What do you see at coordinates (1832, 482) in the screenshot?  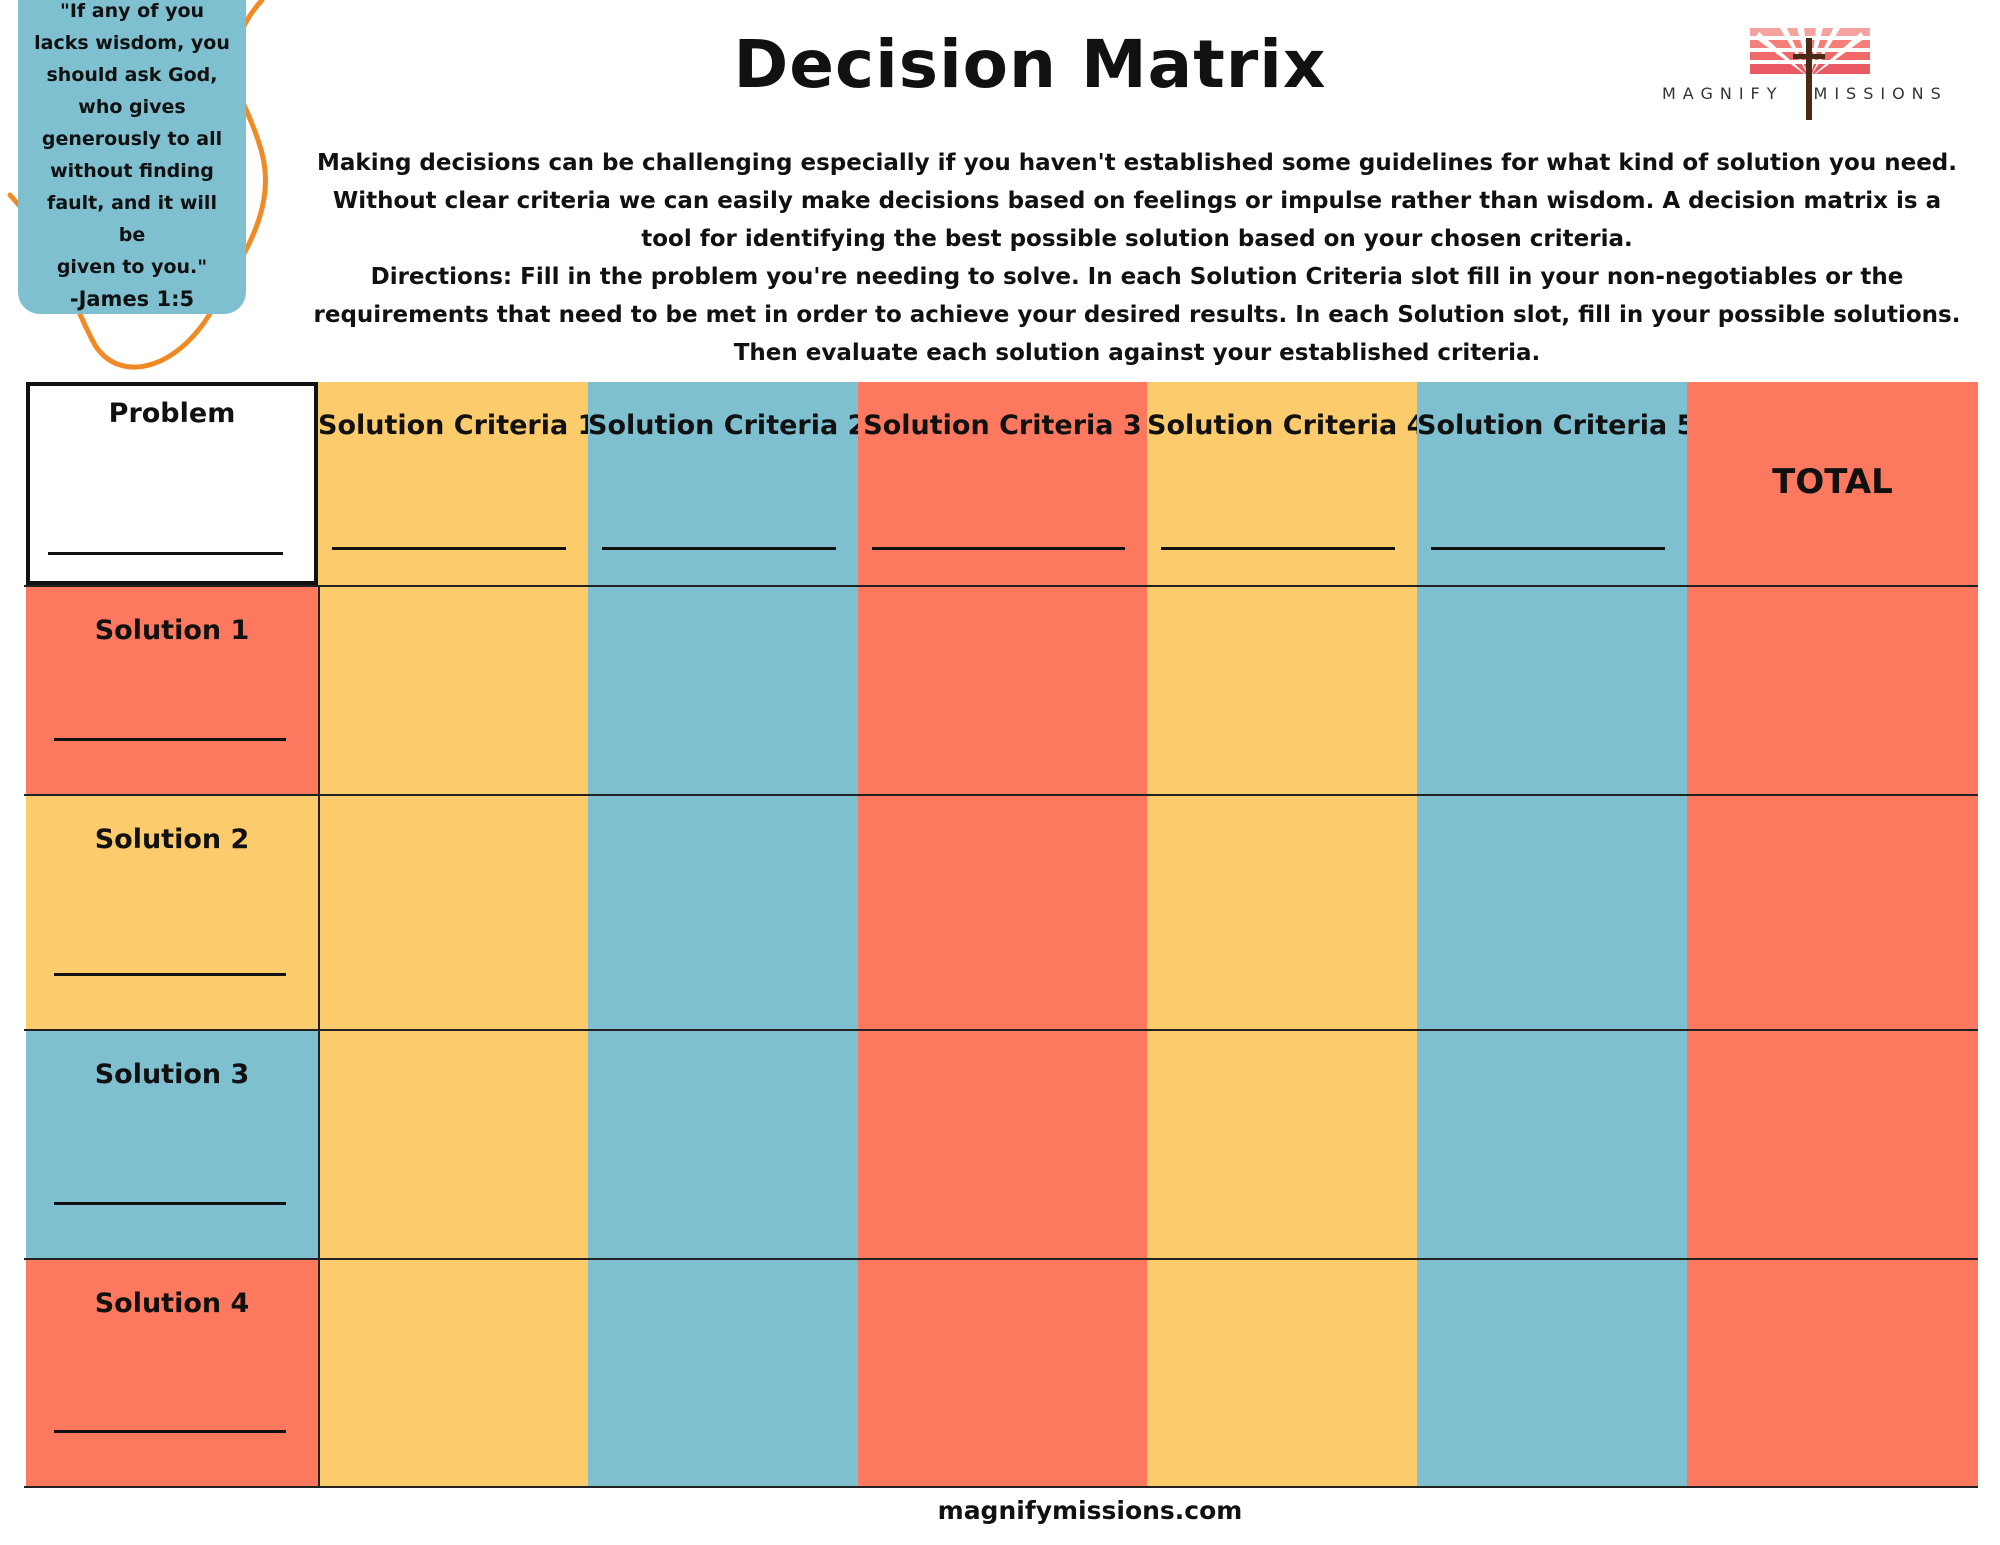 I see `total-header: TOTAL` at bounding box center [1832, 482].